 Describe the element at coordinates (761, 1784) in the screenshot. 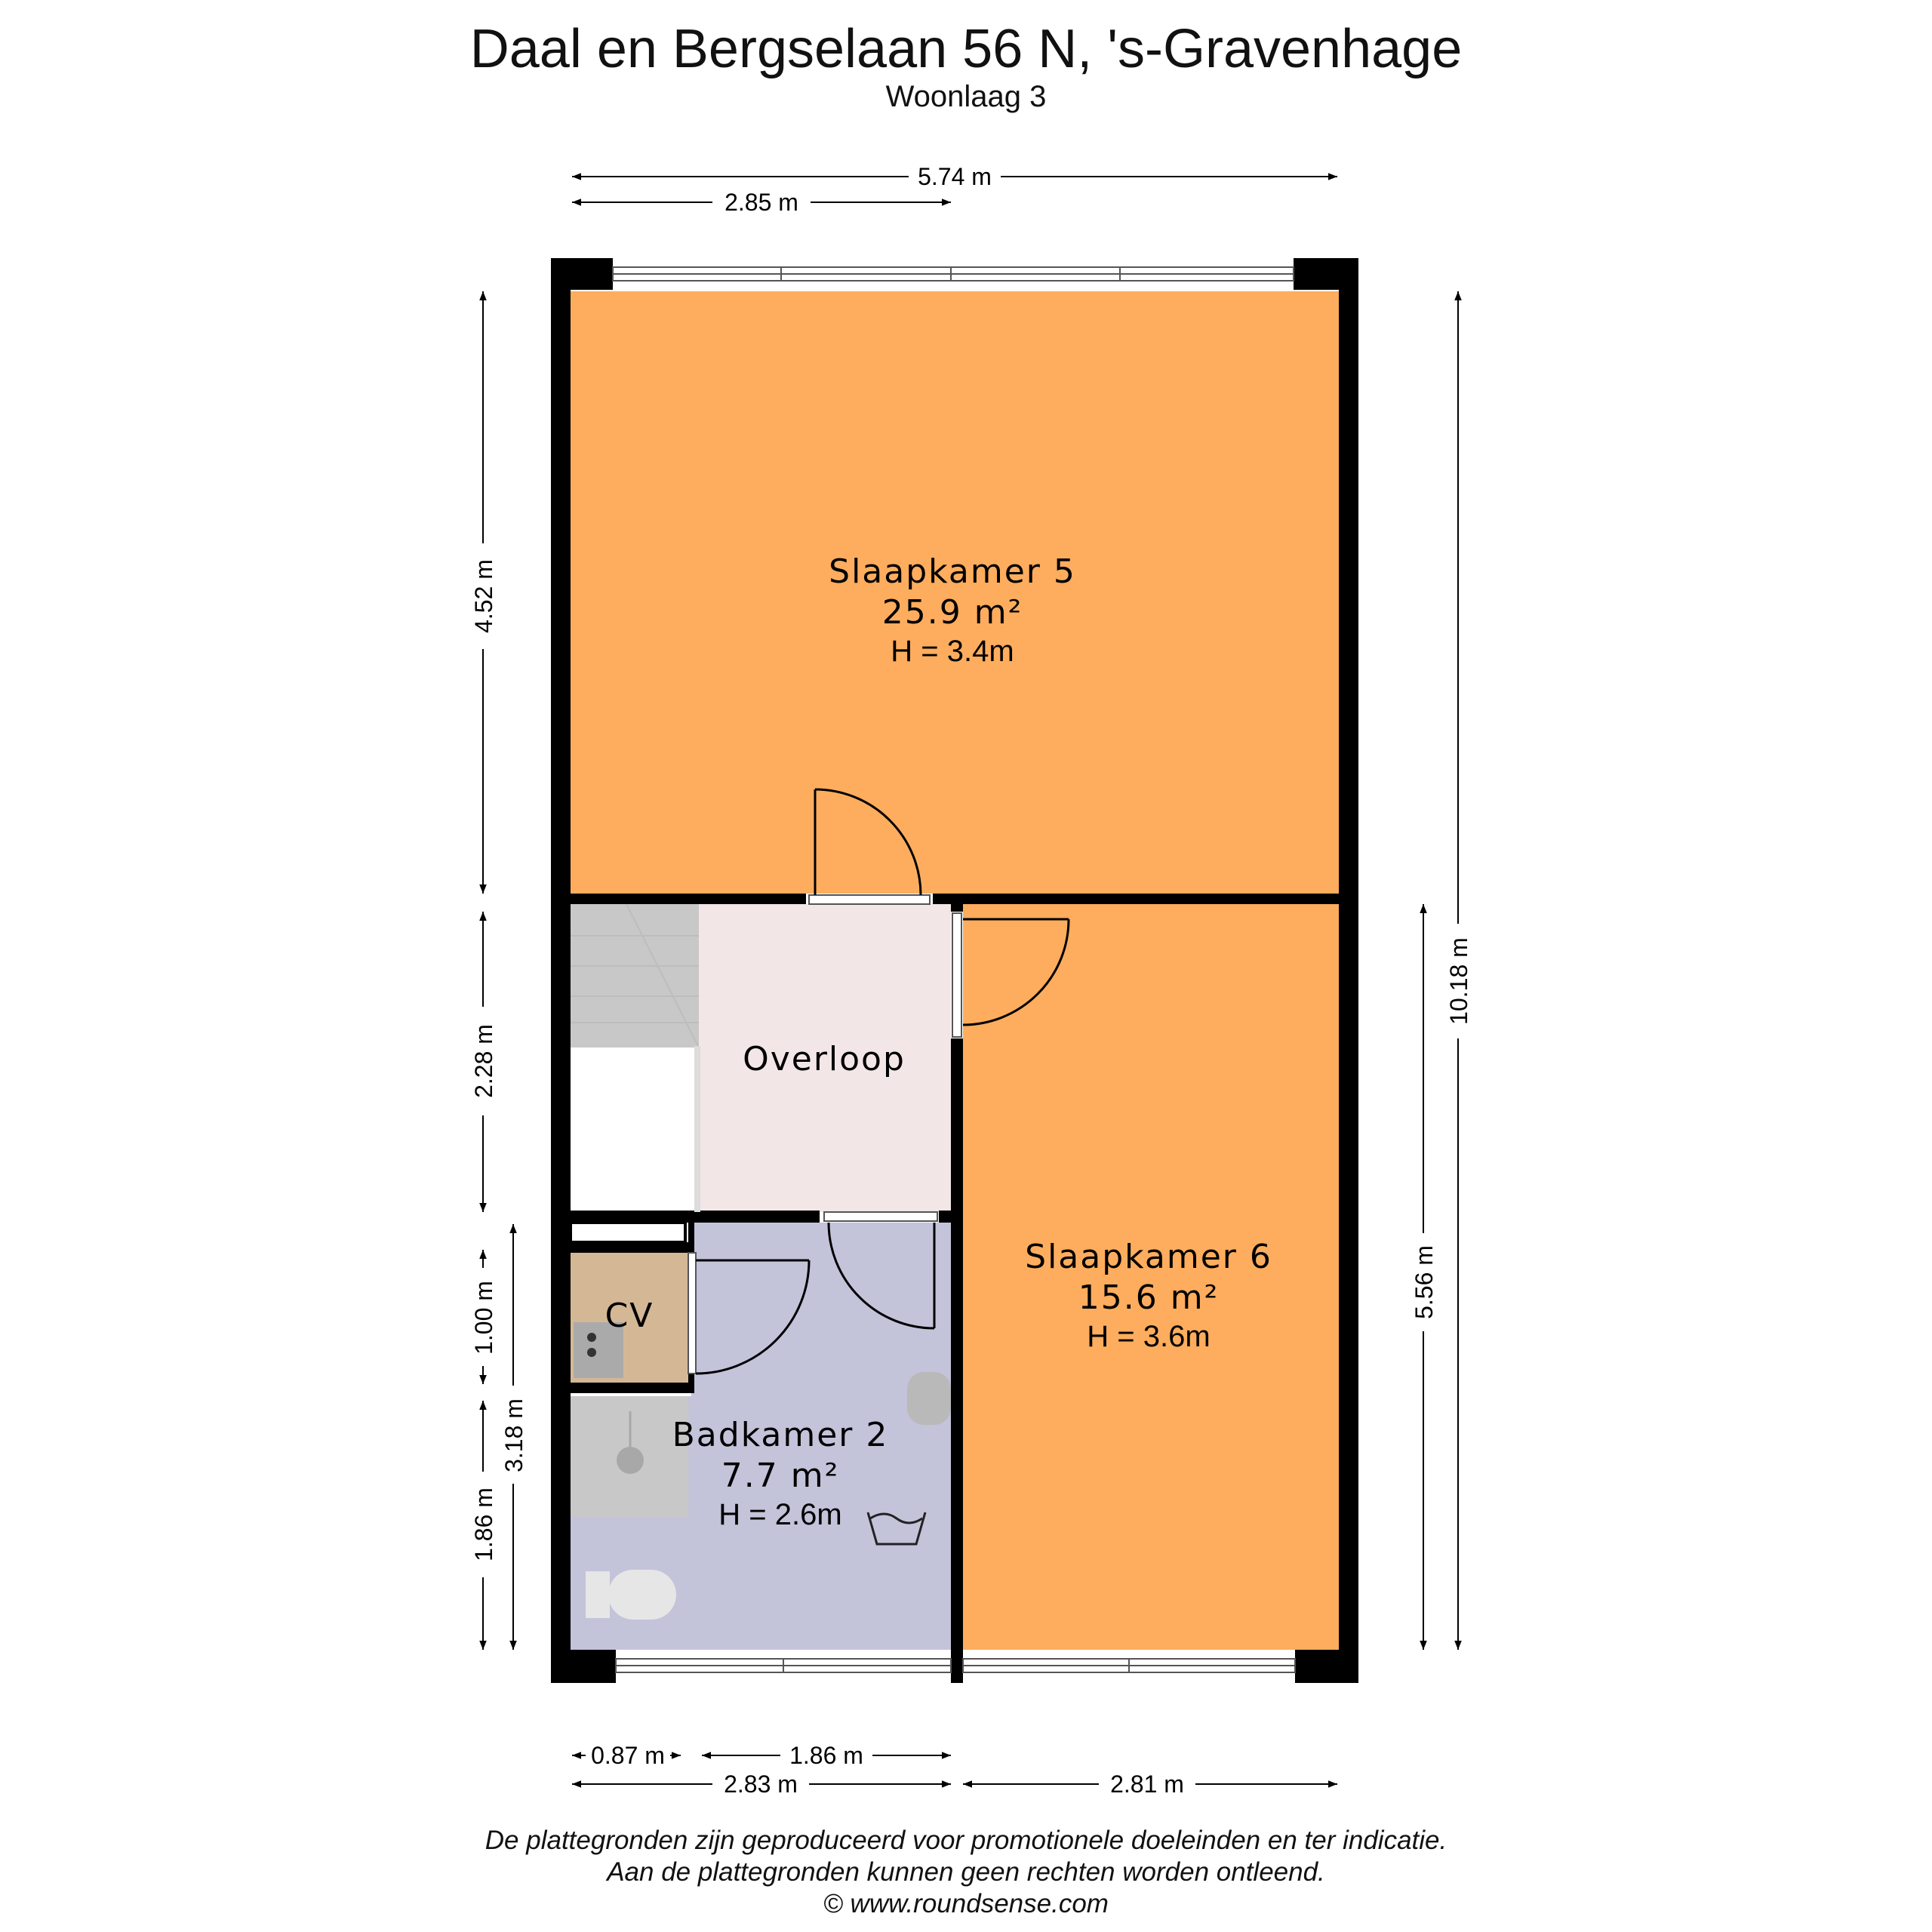

I see `dim-bottom-283: 2.83 m` at that location.